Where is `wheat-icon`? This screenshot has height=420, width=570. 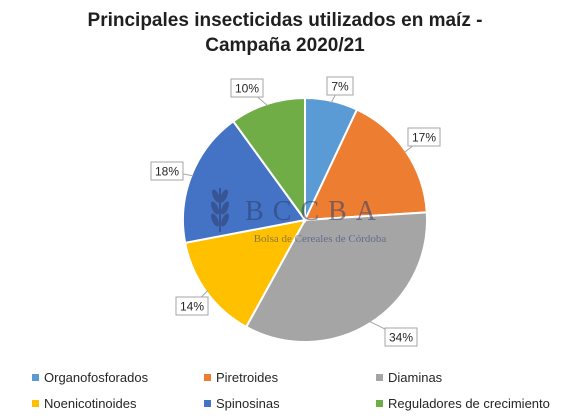
wheat-icon is located at coordinates (220, 210).